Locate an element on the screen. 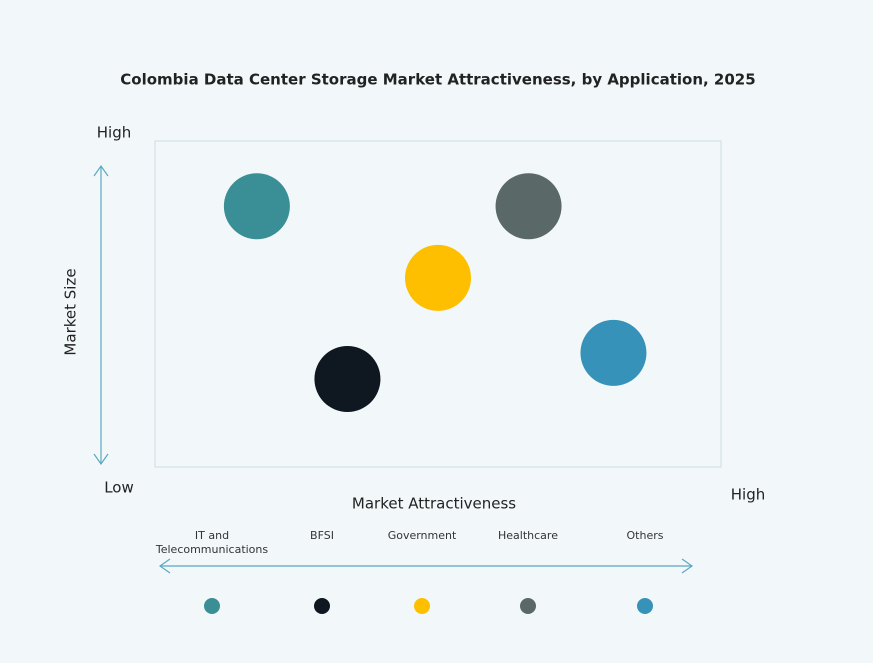 The height and width of the screenshot is (663, 873). legend-label: IT and Telecommunications is located at coordinates (212, 542).